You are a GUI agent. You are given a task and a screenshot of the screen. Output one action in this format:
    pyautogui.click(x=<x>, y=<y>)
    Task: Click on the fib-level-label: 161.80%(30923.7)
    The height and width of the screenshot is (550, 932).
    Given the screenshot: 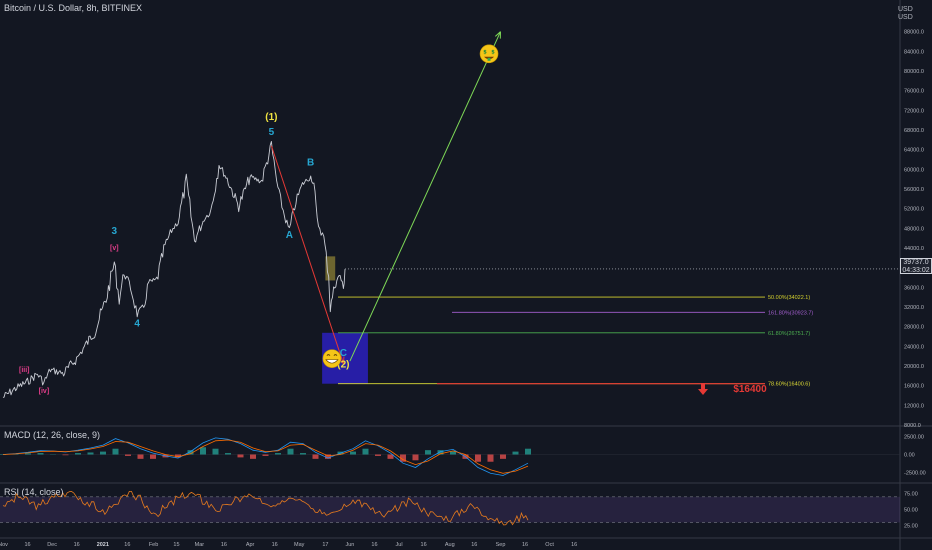 What is the action you would take?
    pyautogui.click(x=790, y=313)
    